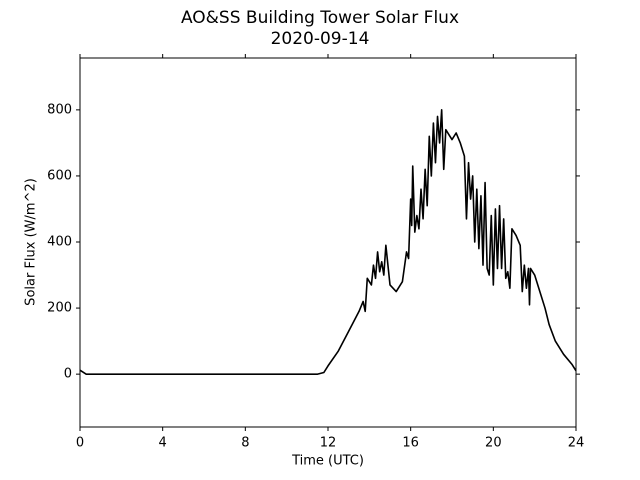 The width and height of the screenshot is (640, 480). I want to click on chart-title: AO&SS Building Tower Solar Flux, so click(320, 18).